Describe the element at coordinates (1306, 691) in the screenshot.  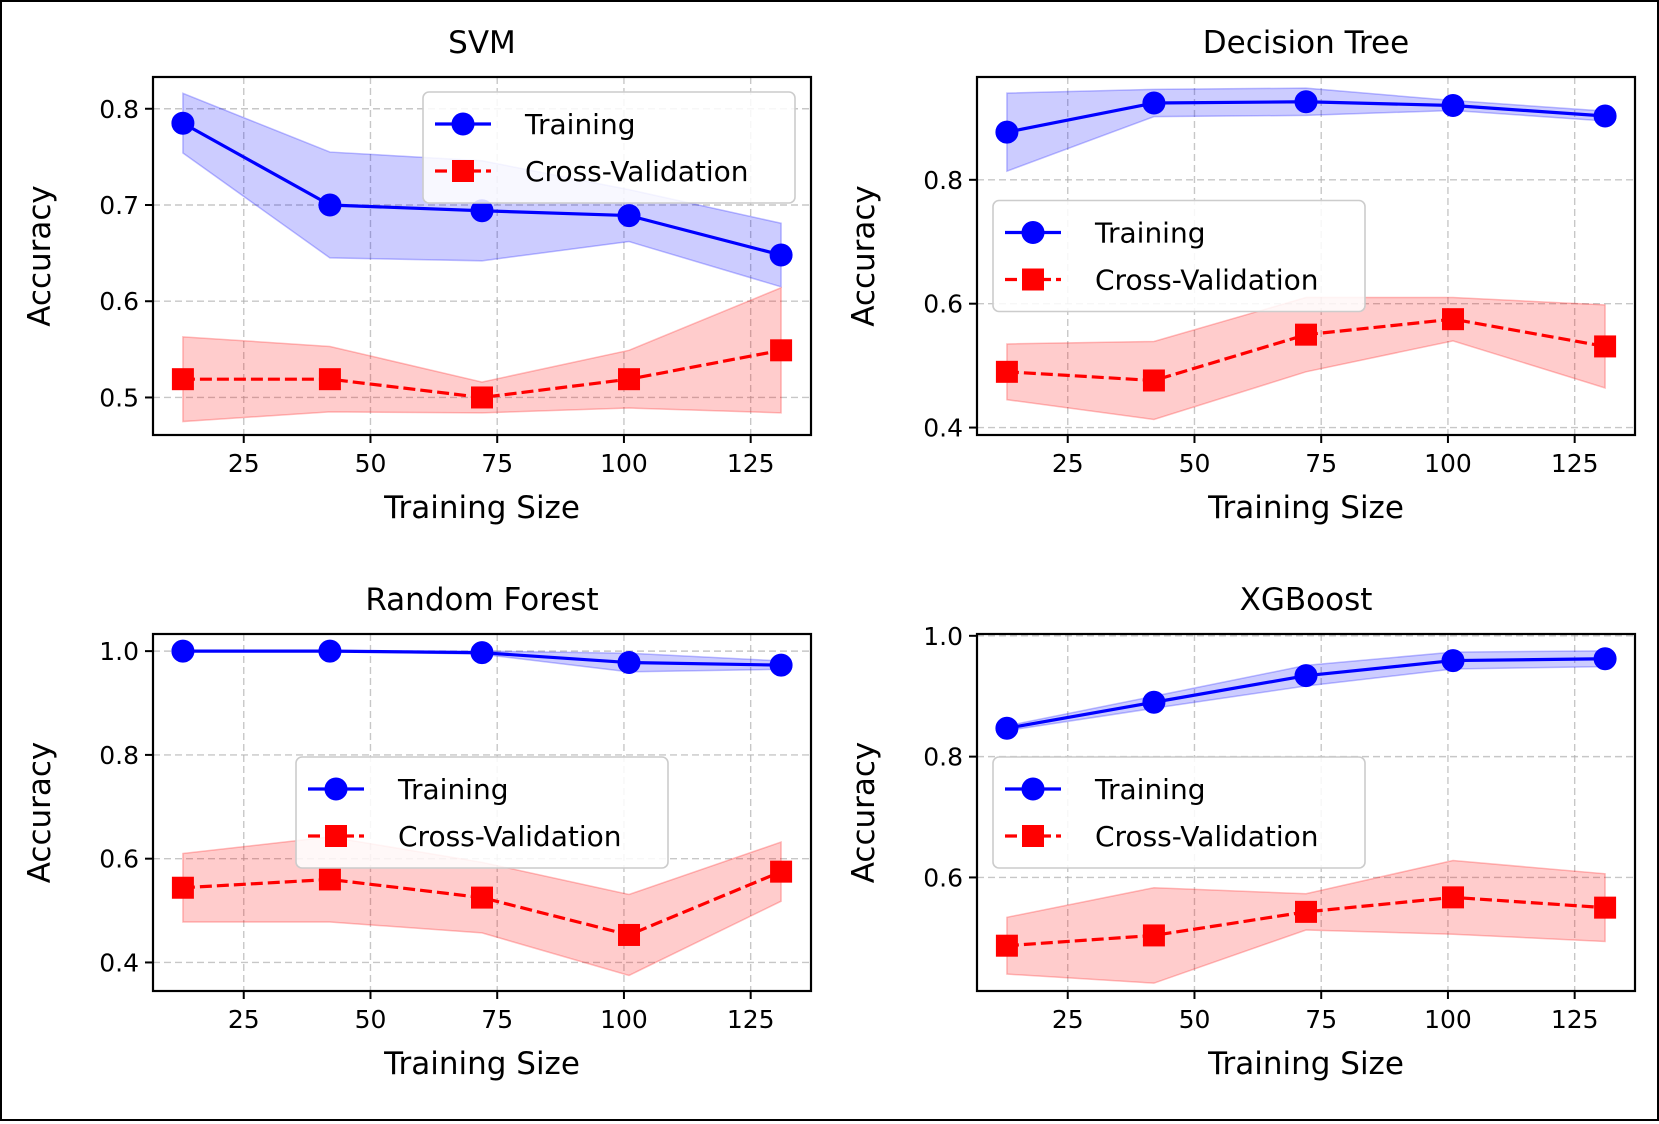
I see `training-band` at that location.